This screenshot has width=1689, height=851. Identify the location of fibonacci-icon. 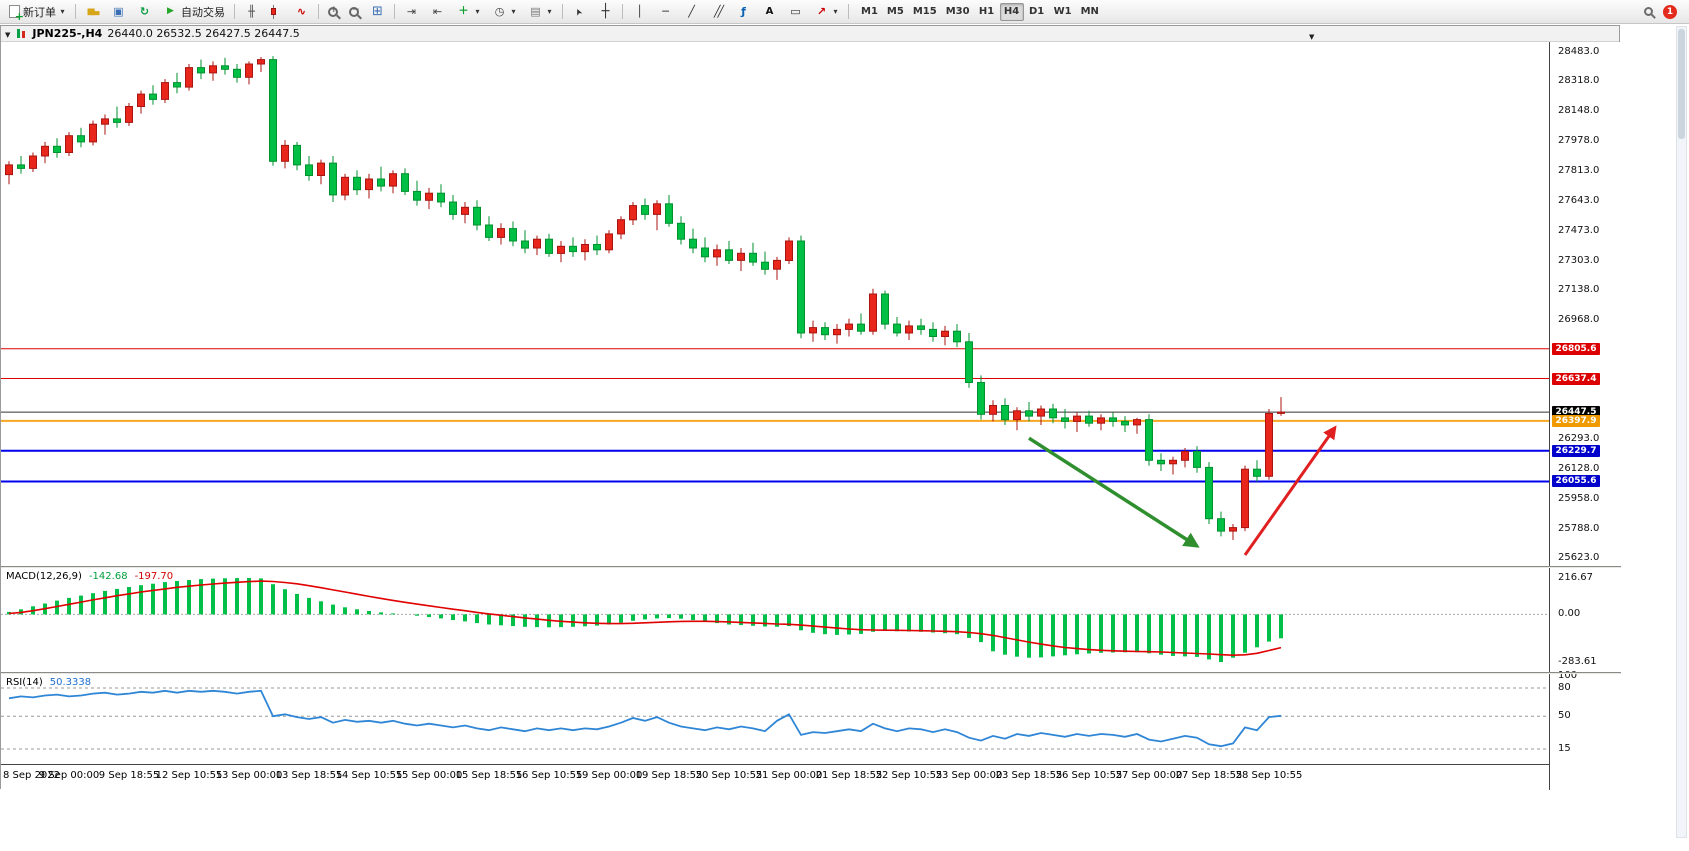
(743, 11).